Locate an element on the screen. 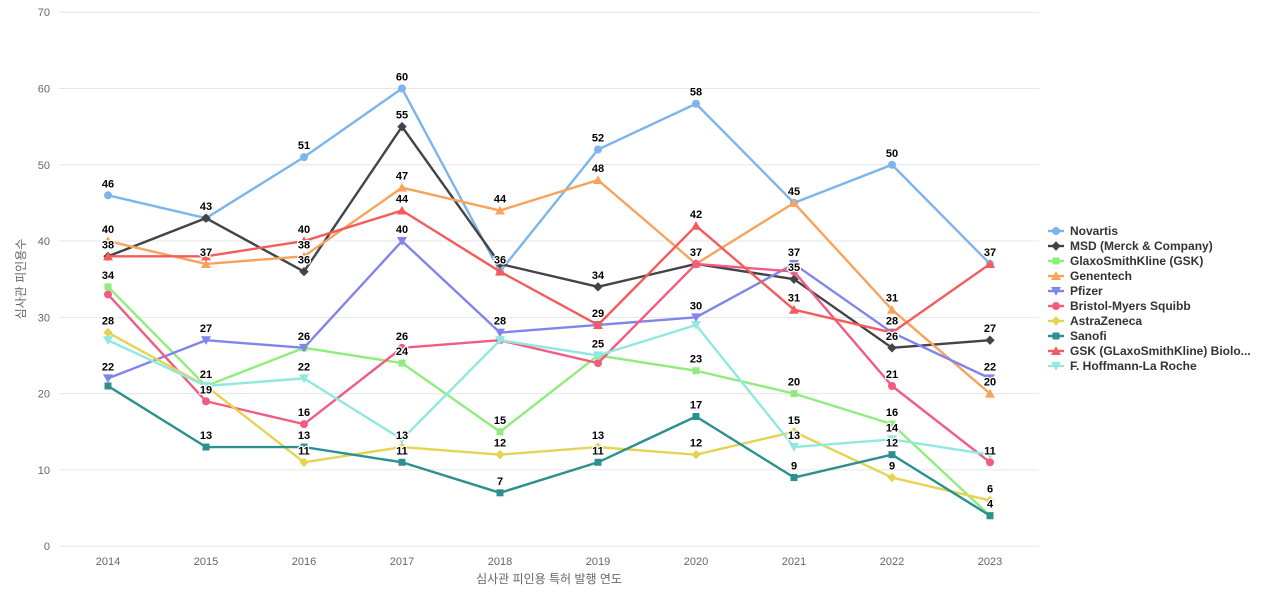 The height and width of the screenshot is (600, 1280). legend-f-hoffmann-la-roche-marker is located at coordinates (1056, 366).